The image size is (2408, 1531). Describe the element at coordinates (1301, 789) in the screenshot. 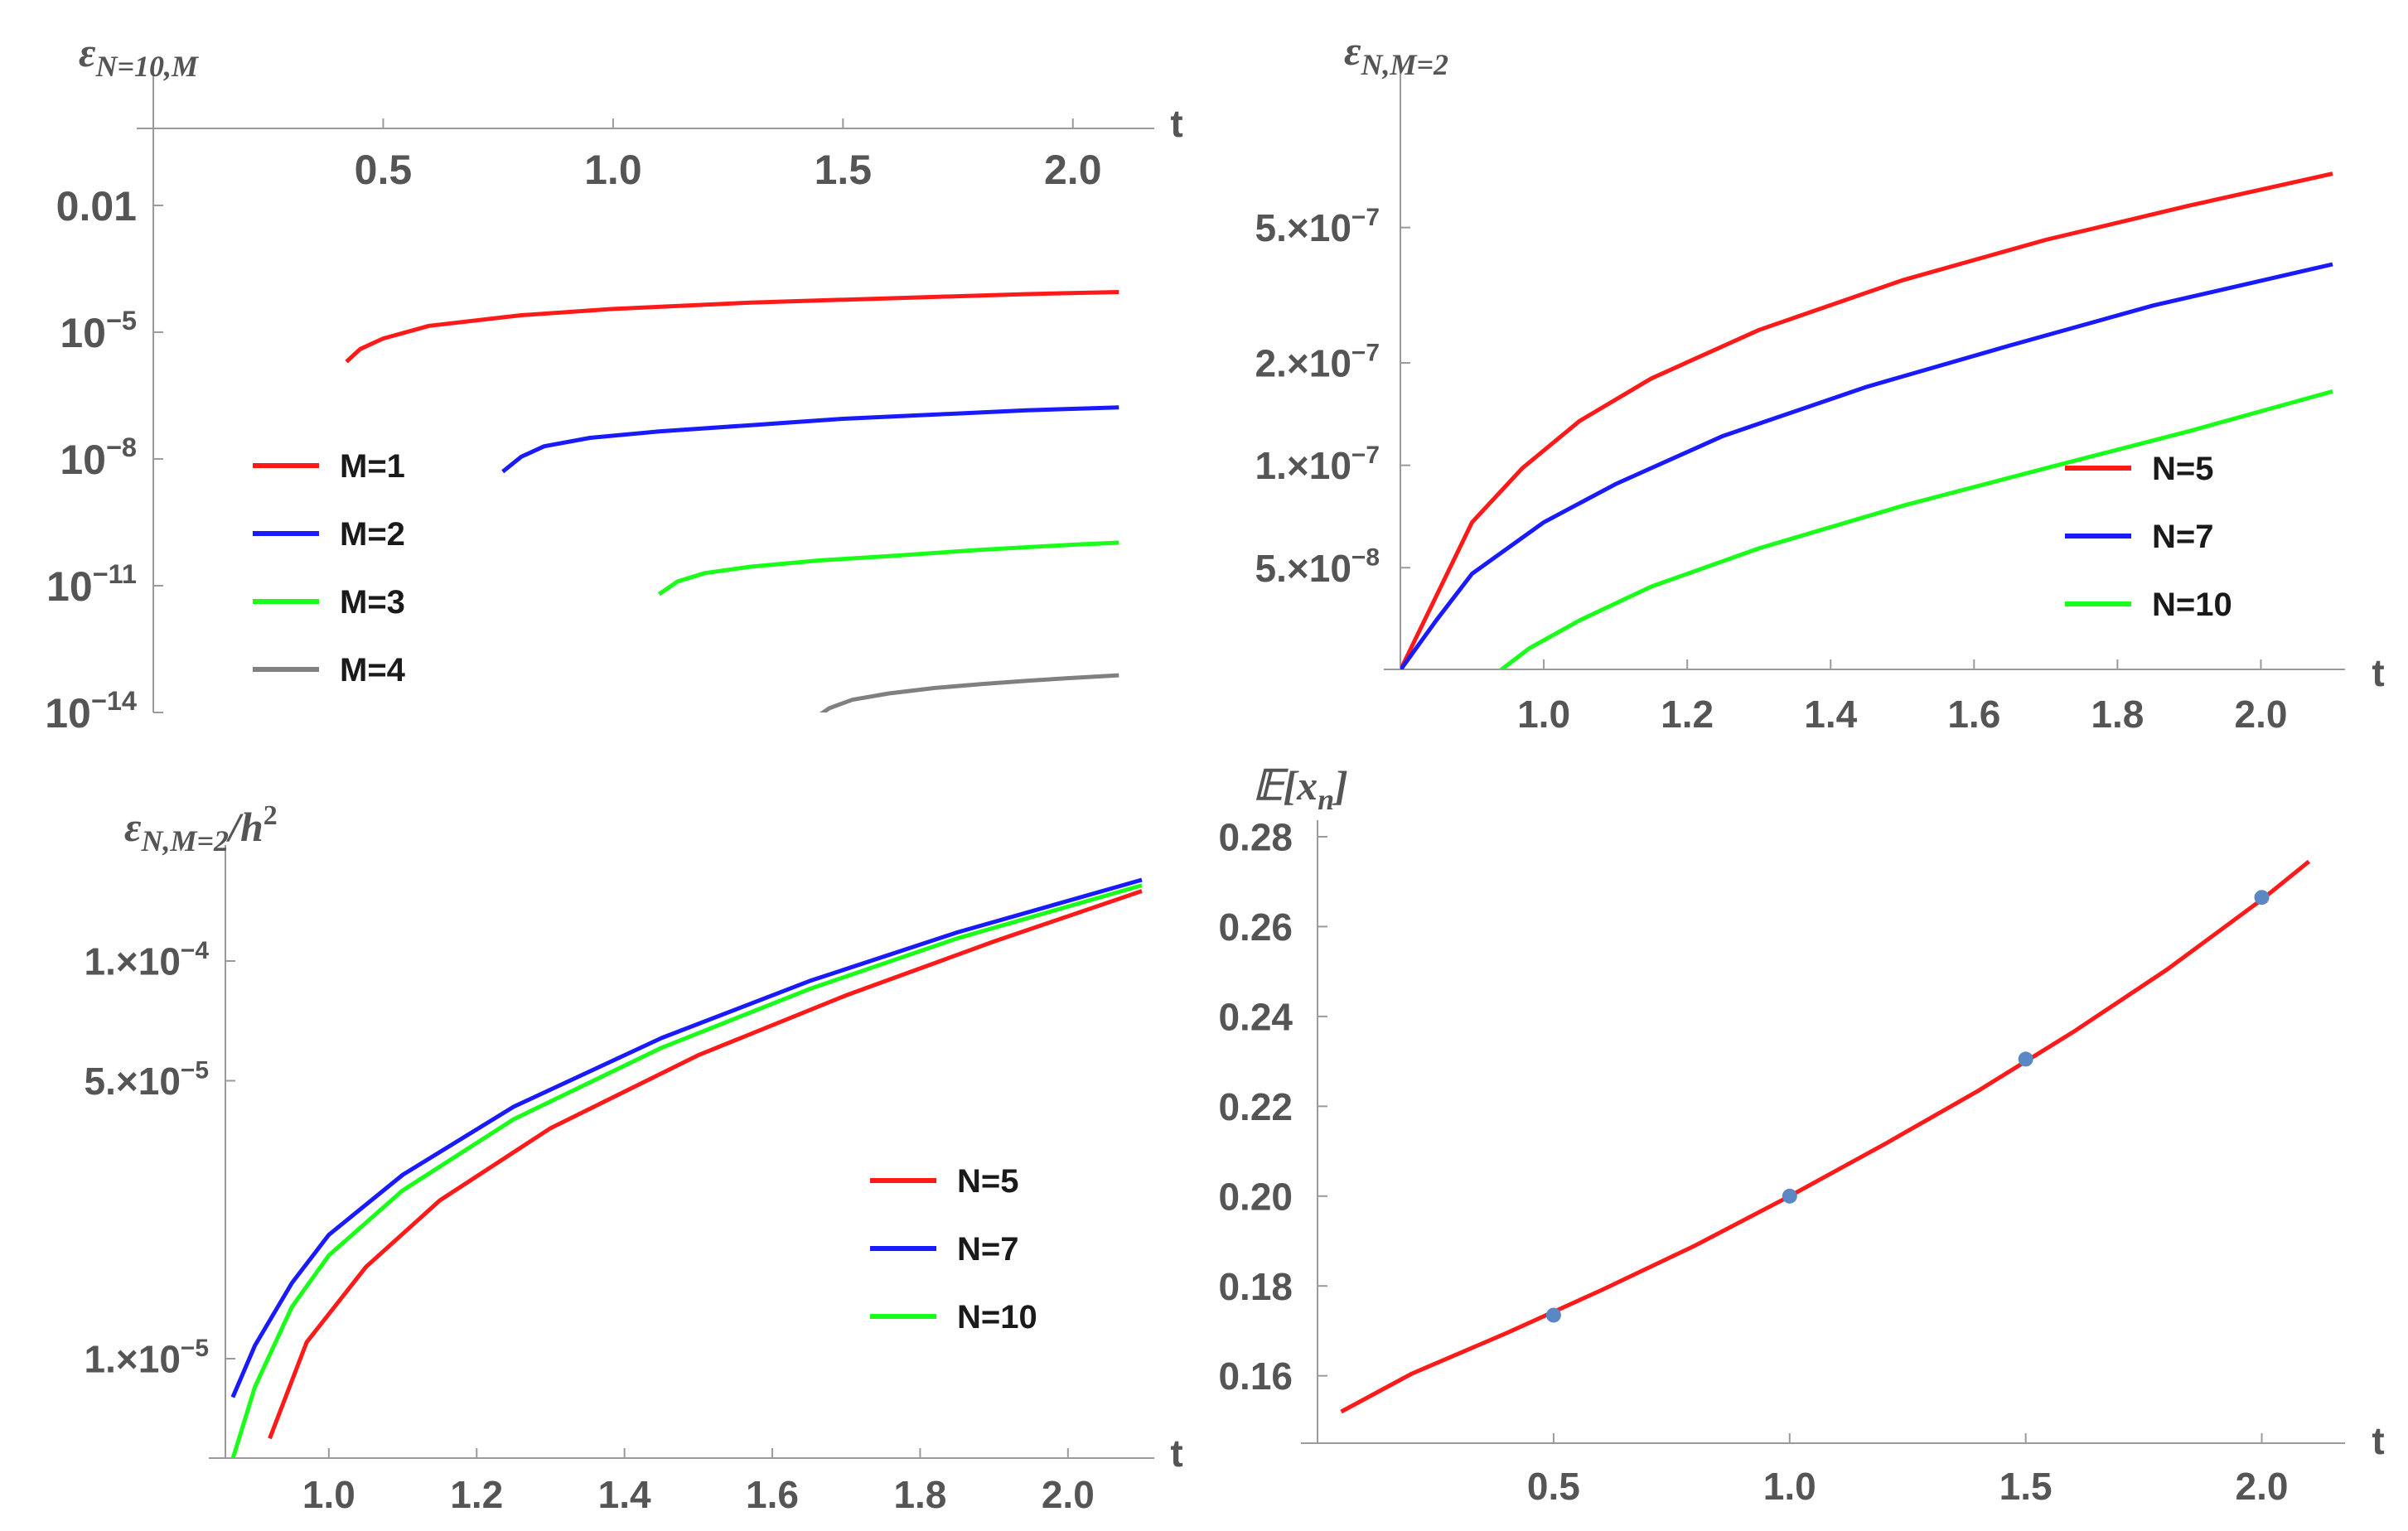

I see `chart-title: 𝔼[xn]` at that location.